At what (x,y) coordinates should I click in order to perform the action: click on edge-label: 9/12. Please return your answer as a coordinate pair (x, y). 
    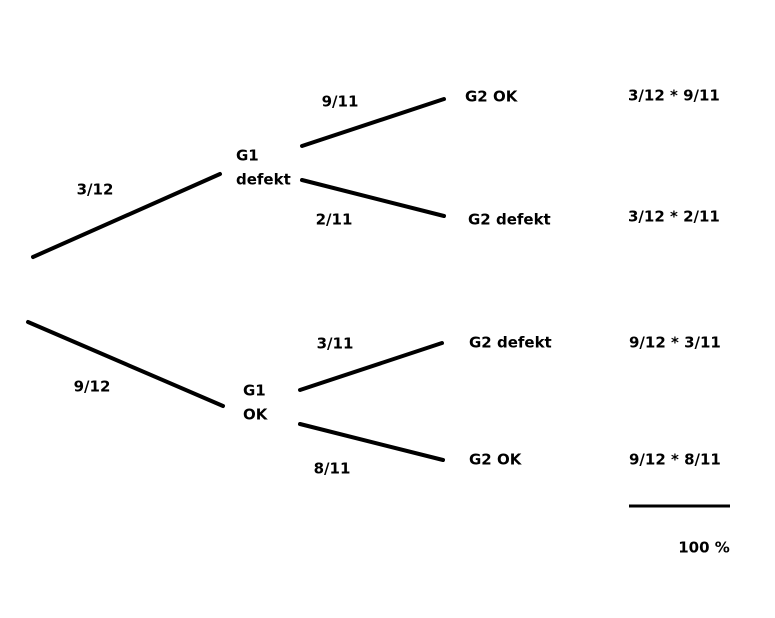
    Looking at the image, I should click on (92, 387).